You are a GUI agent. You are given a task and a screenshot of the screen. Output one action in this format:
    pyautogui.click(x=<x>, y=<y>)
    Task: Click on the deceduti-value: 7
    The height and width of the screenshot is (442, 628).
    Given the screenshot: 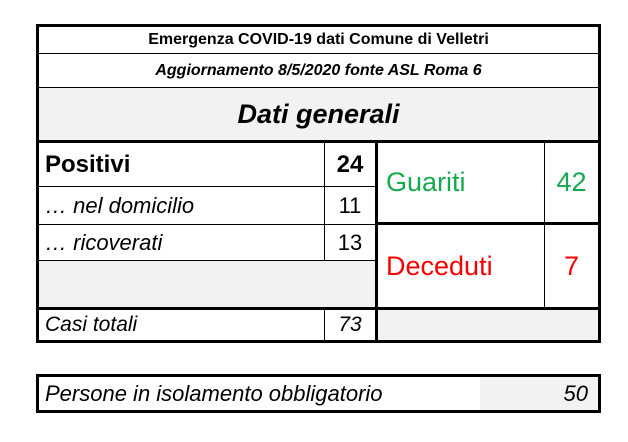 What is the action you would take?
    pyautogui.click(x=571, y=267)
    